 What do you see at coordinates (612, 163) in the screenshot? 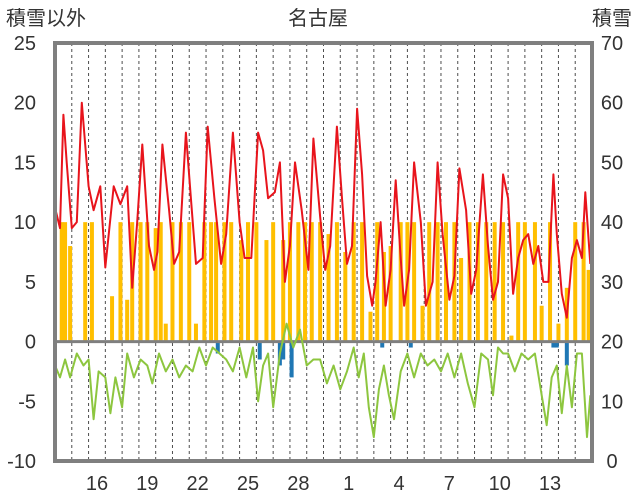
I see `right-tick-label: 50` at bounding box center [612, 163].